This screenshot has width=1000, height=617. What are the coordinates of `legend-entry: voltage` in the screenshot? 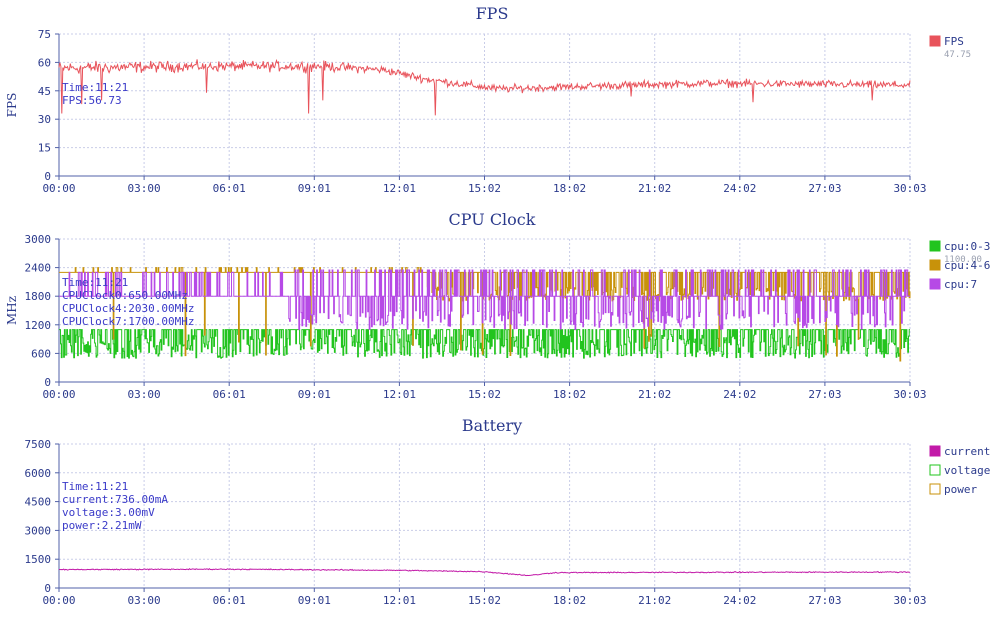 It's located at (967, 470).